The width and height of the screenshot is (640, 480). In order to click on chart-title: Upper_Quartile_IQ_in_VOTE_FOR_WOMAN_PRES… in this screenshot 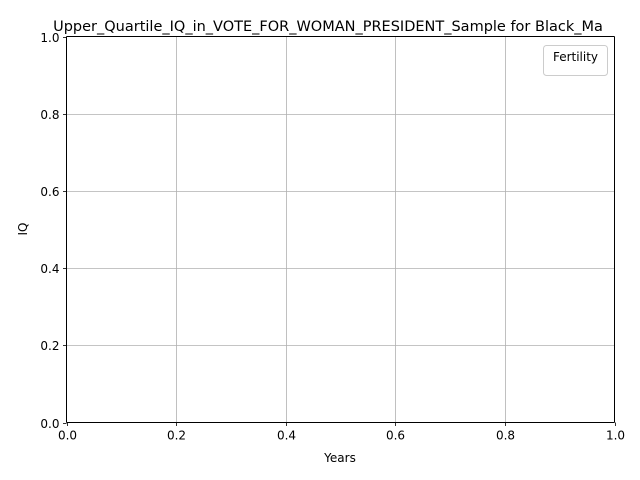, I will do `click(328, 27)`.